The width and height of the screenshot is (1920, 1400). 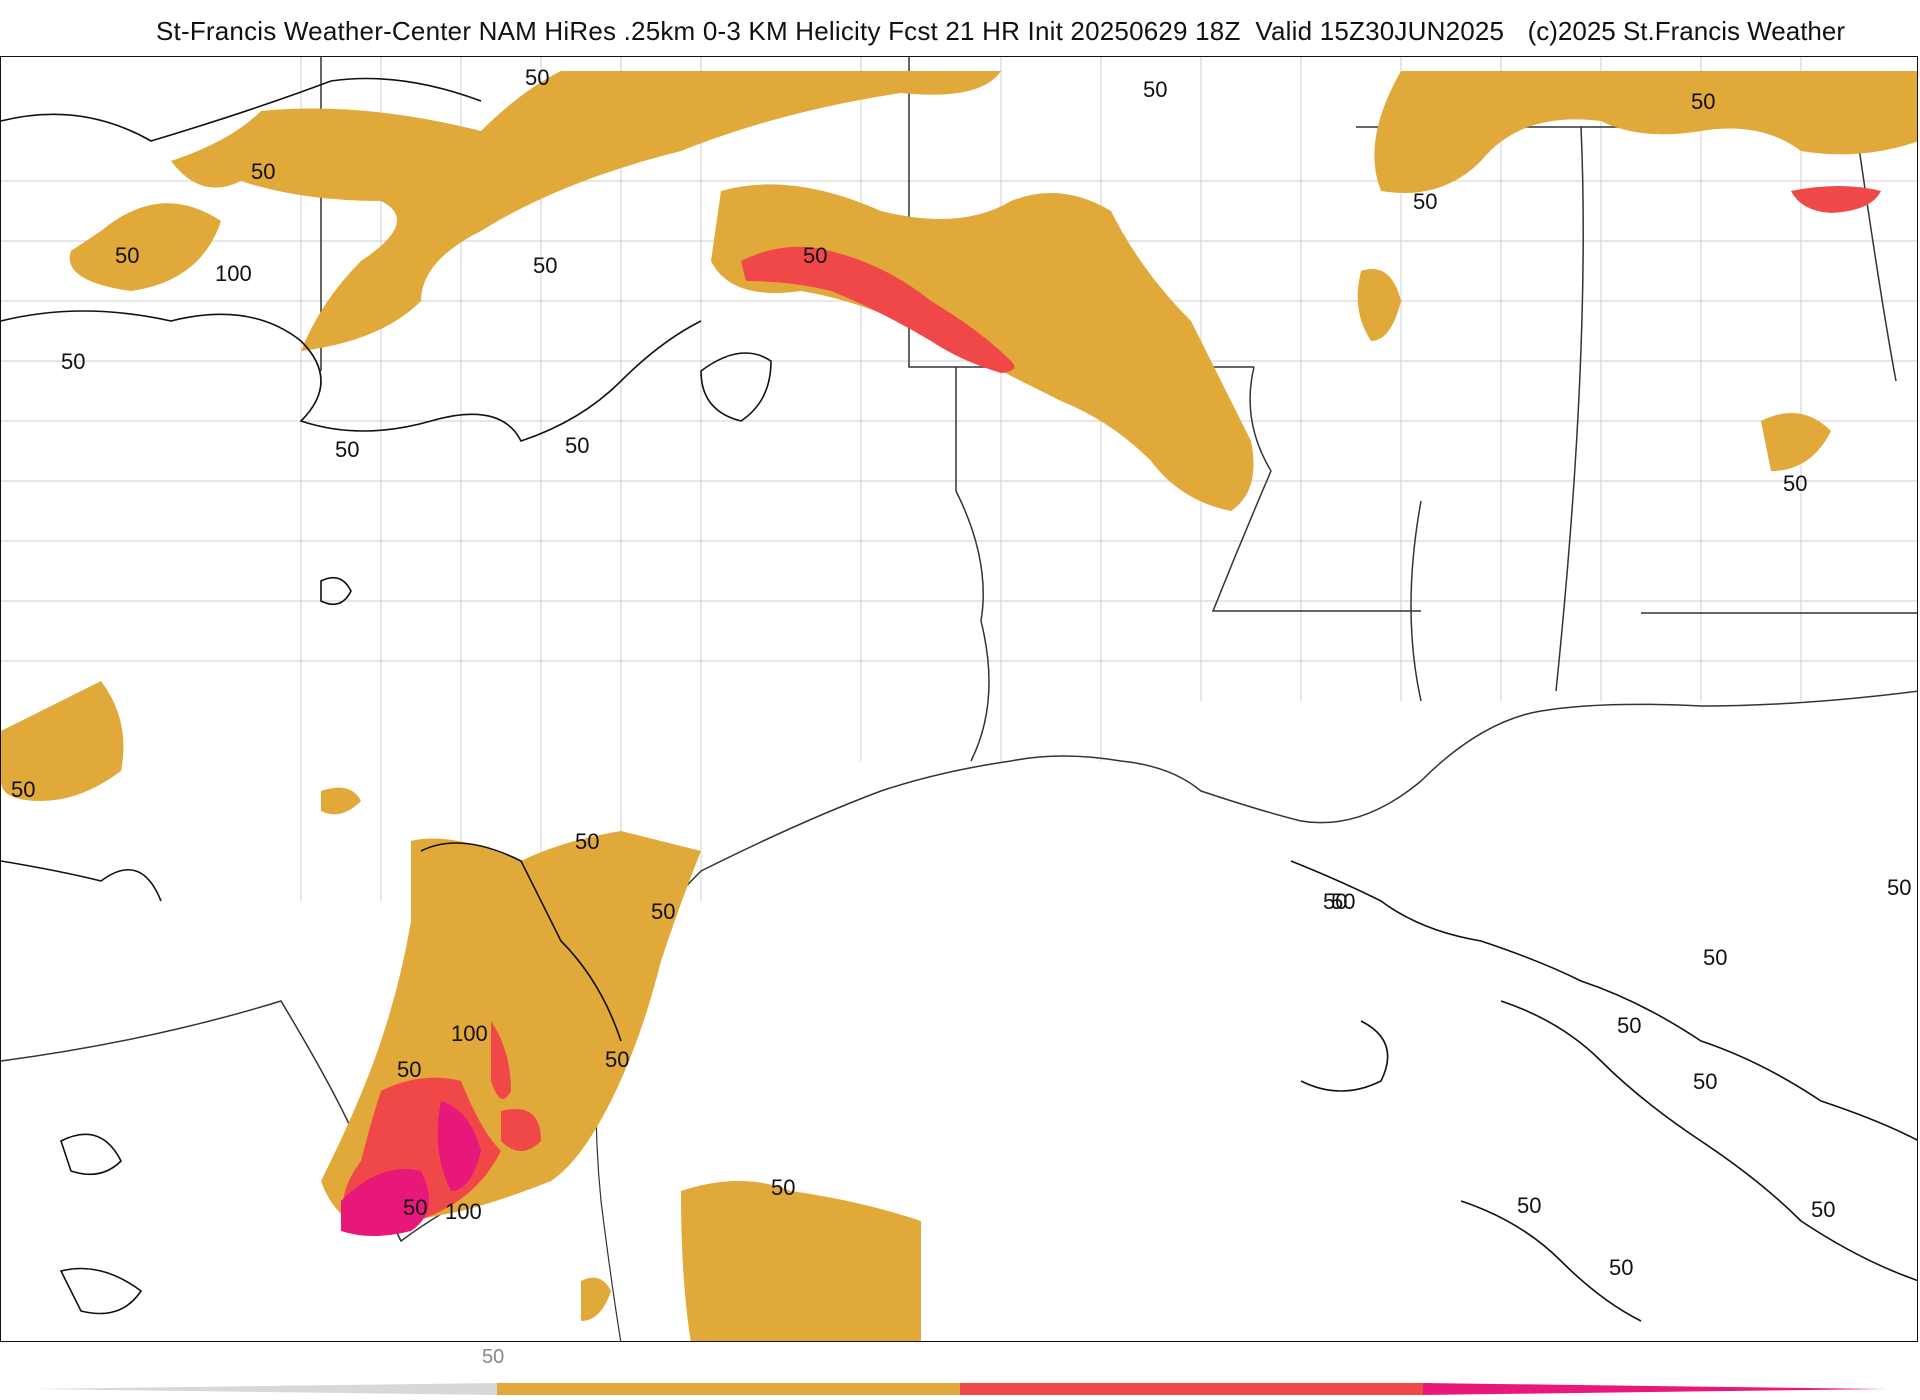 I want to click on helicity-150-plus, so click(x=411, y=1168).